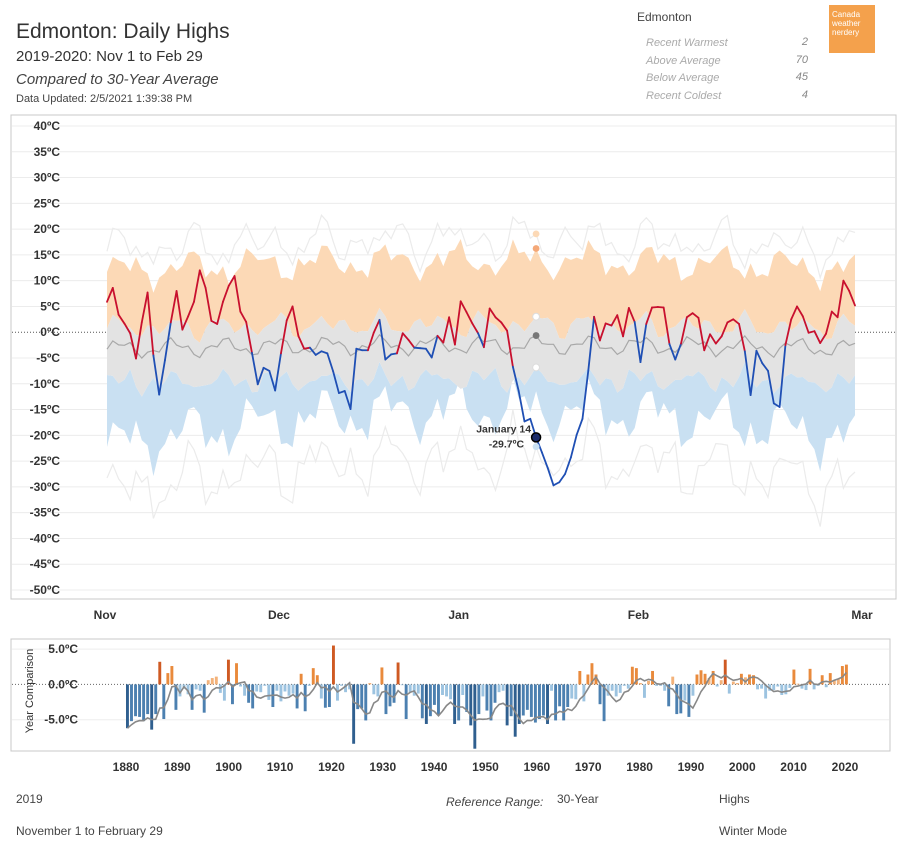 The width and height of the screenshot is (902, 859). What do you see at coordinates (664, 17) in the screenshot?
I see `city-name: Edmonton` at bounding box center [664, 17].